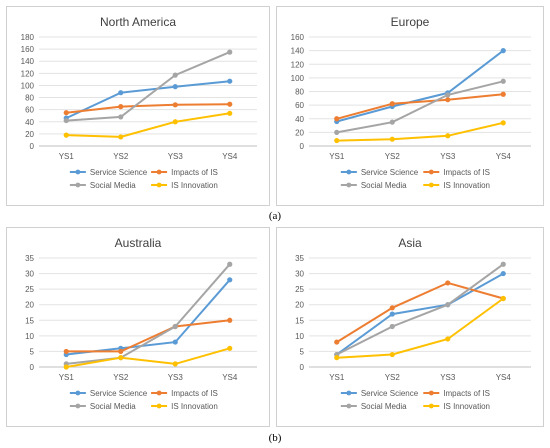  What do you see at coordinates (29, 336) in the screenshot?
I see `y-tick-label: 10` at bounding box center [29, 336].